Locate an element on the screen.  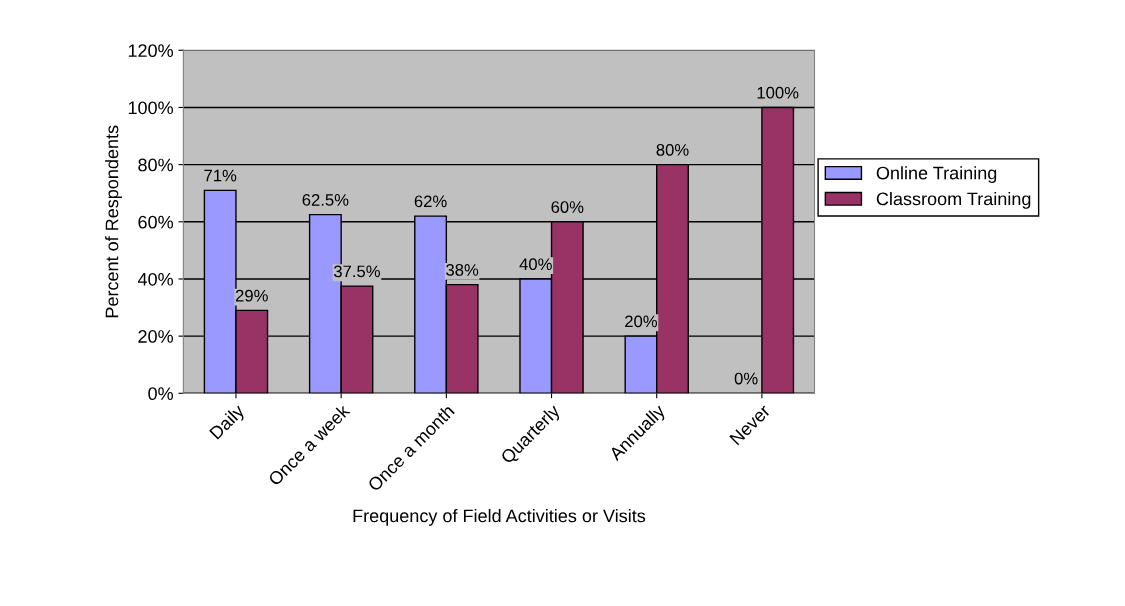
x-axis-title: Frequency of Field Activities or Visits is located at coordinates (499, 517).